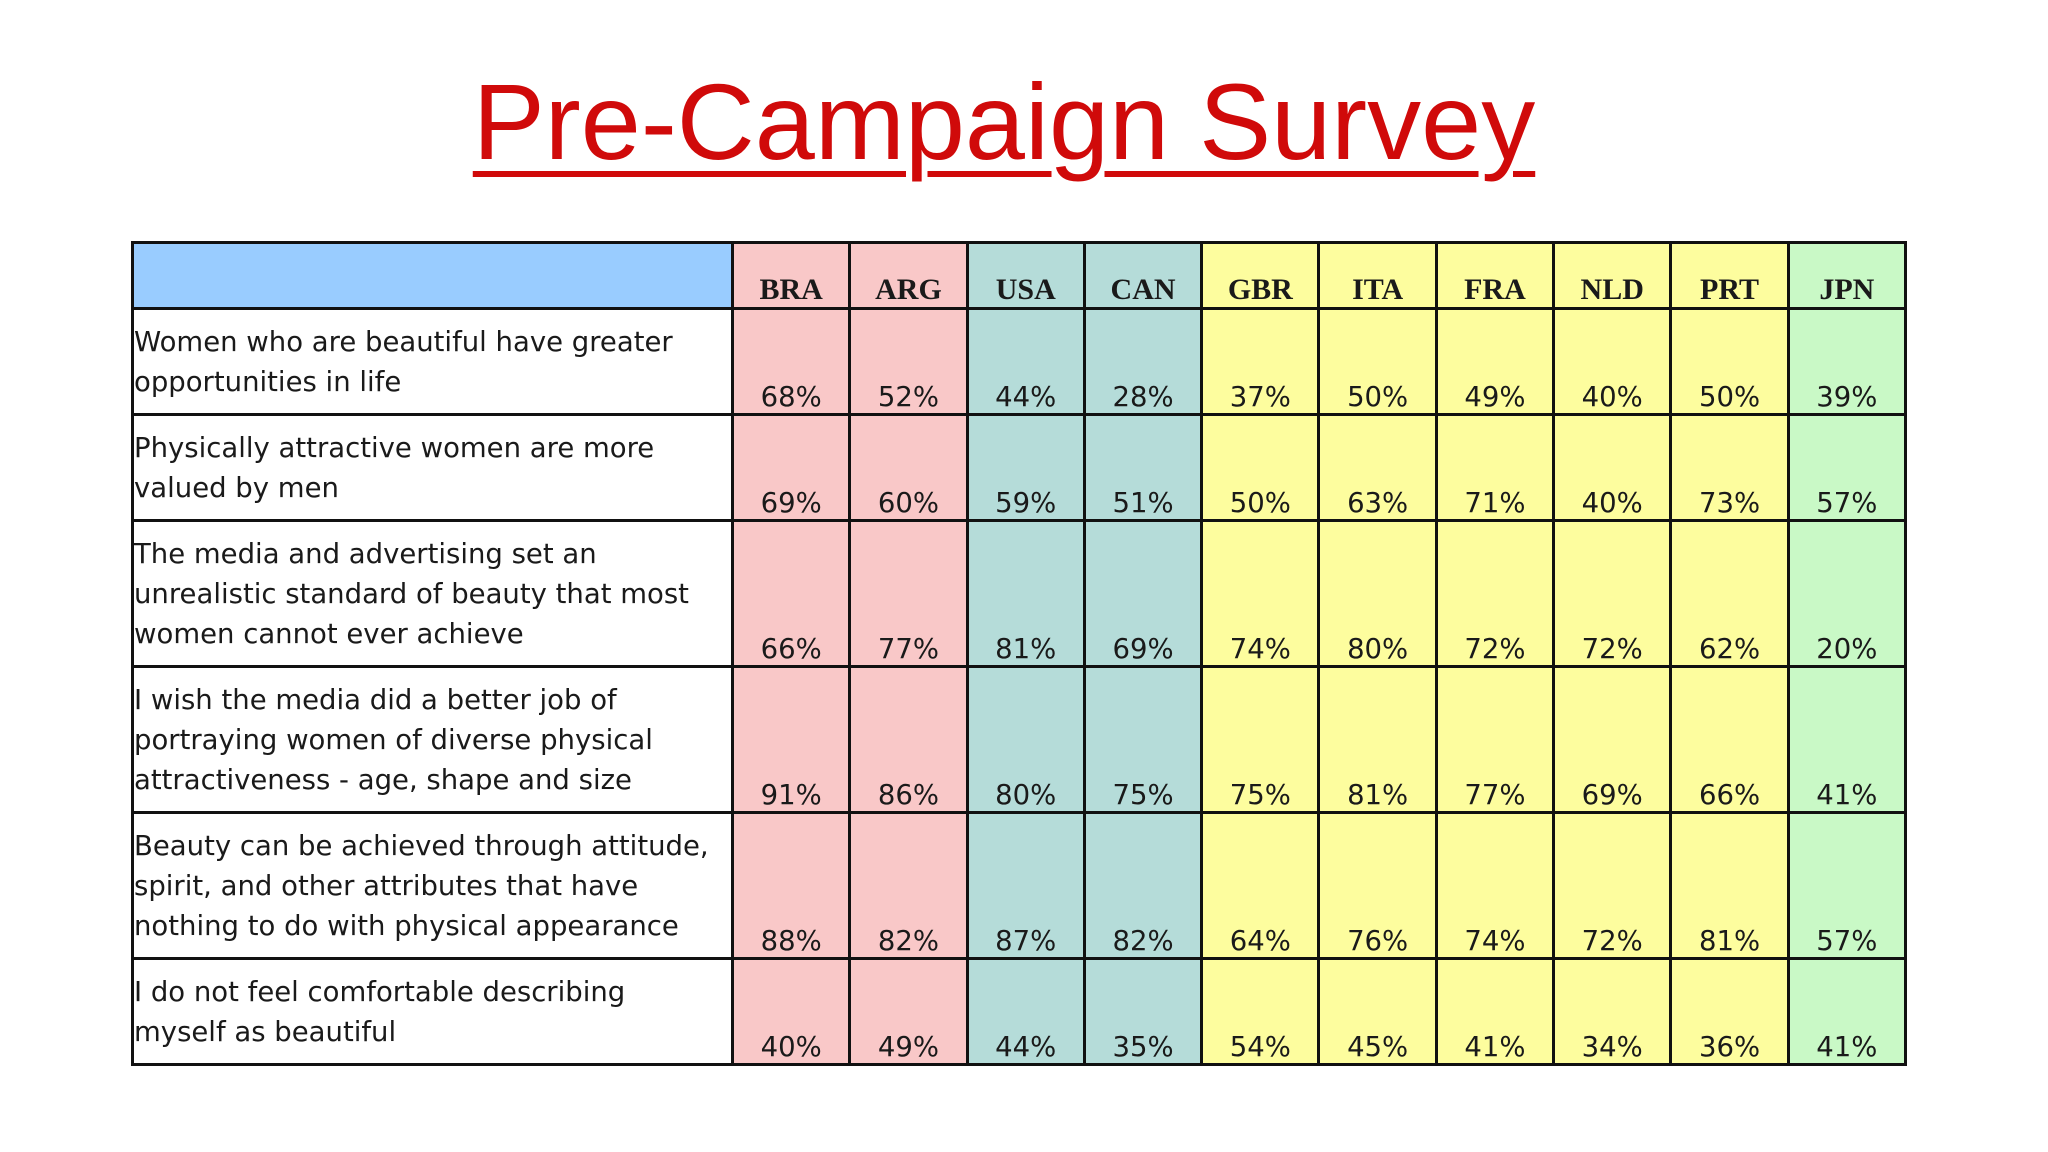 The image size is (2048, 1152). Describe the element at coordinates (791, 467) in the screenshot. I see `value-cell-bra: 69%` at that location.